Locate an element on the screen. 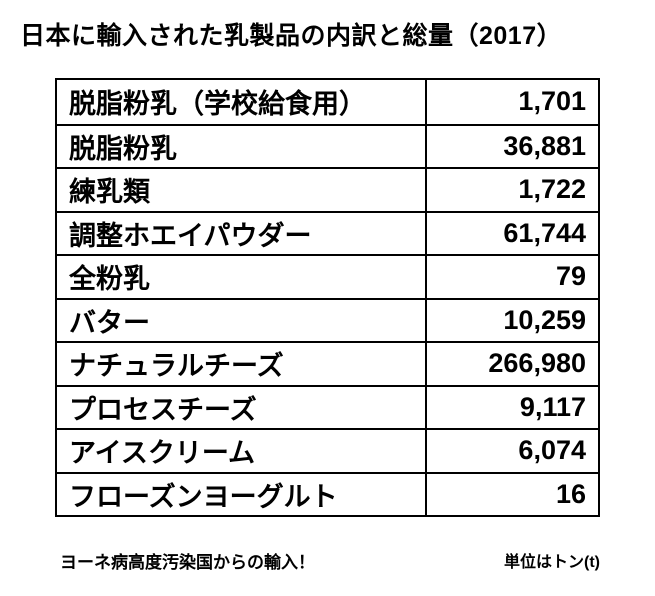 The height and width of the screenshot is (596, 655). product-name: 練乳類 is located at coordinates (242, 190).